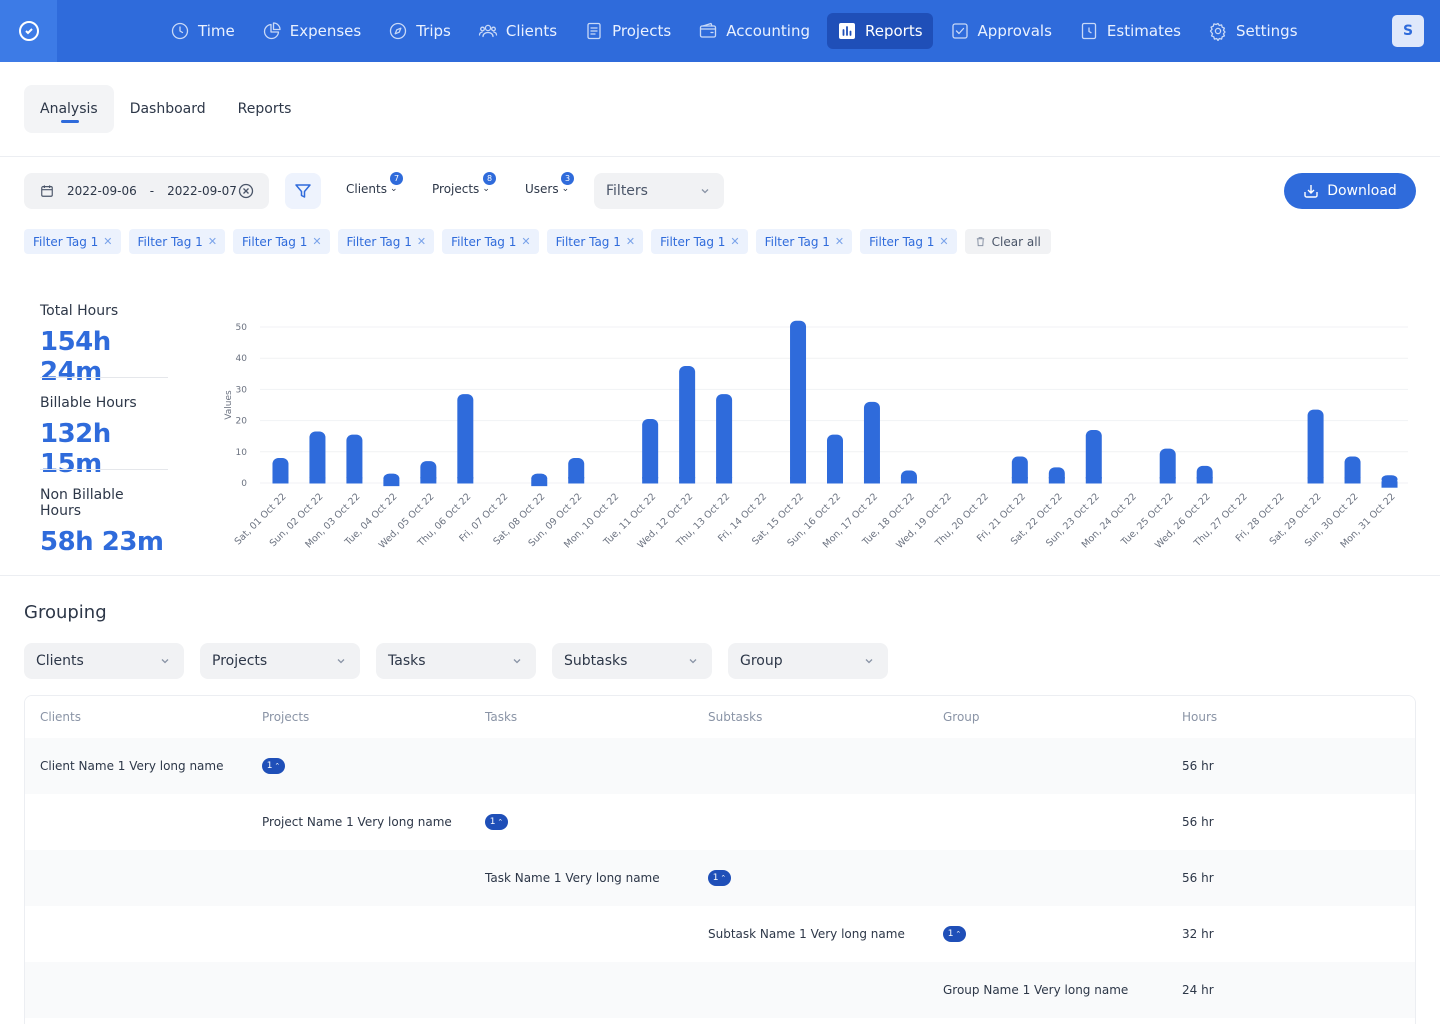 The height and width of the screenshot is (1024, 1440). I want to click on table-row: Group Name 1 Very long name 24 hr, so click(720, 990).